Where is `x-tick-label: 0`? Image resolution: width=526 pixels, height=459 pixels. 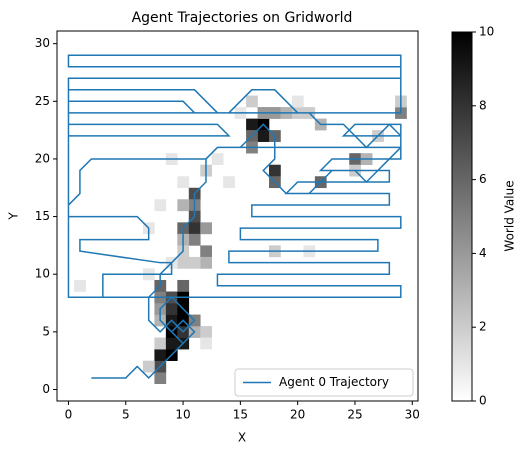
x-tick-label: 0 is located at coordinates (69, 415).